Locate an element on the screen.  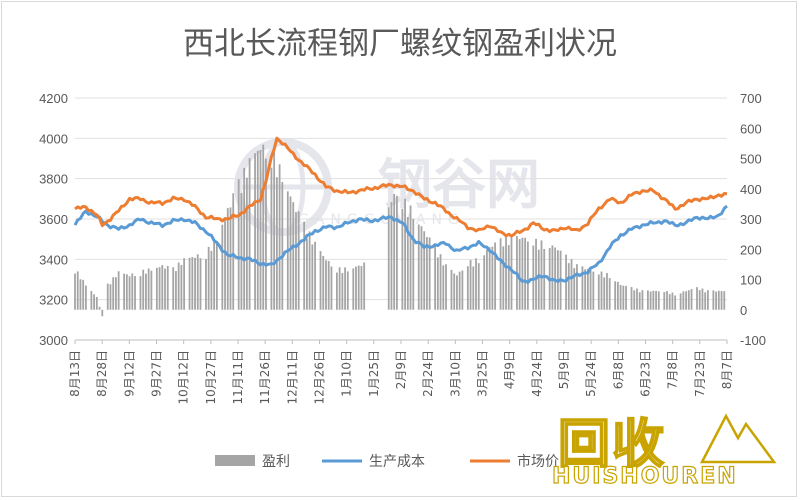
x-tick-label: 1月10日 is located at coordinates (347, 373).